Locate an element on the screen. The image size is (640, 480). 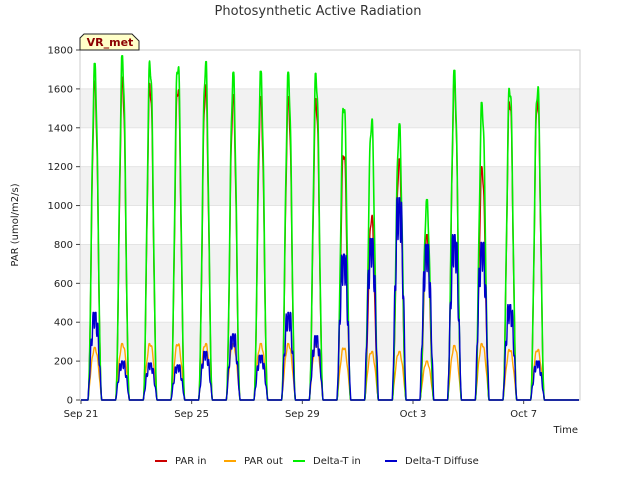
x-tick-label: Sep 21 is located at coordinates (81, 414).